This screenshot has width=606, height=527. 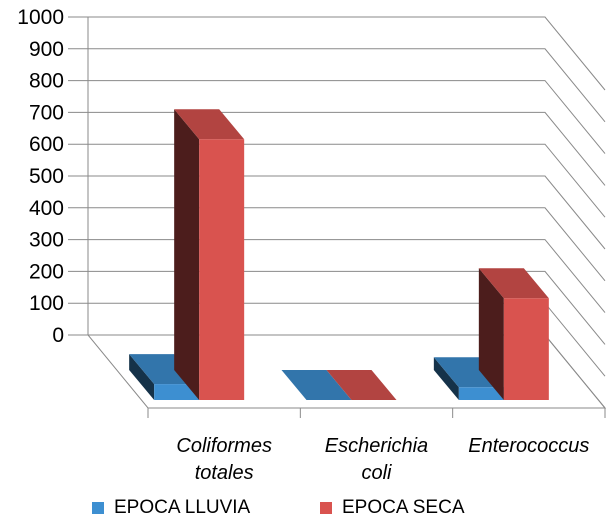 What do you see at coordinates (326, 508) in the screenshot?
I see `legend-swatch-seca` at bounding box center [326, 508].